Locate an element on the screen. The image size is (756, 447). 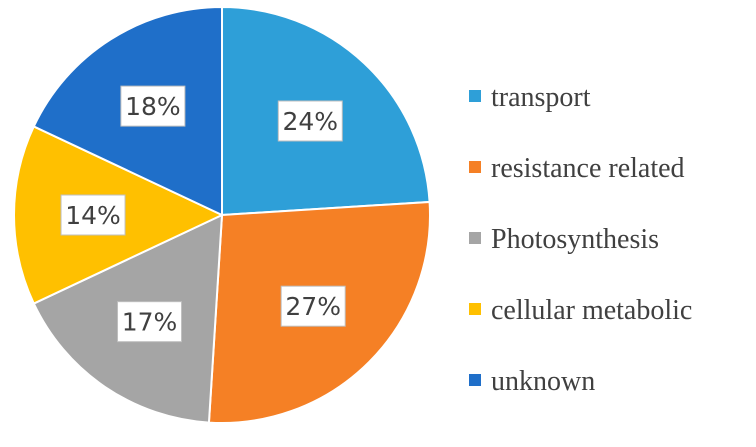
data-label-value: 27% is located at coordinates (313, 306).